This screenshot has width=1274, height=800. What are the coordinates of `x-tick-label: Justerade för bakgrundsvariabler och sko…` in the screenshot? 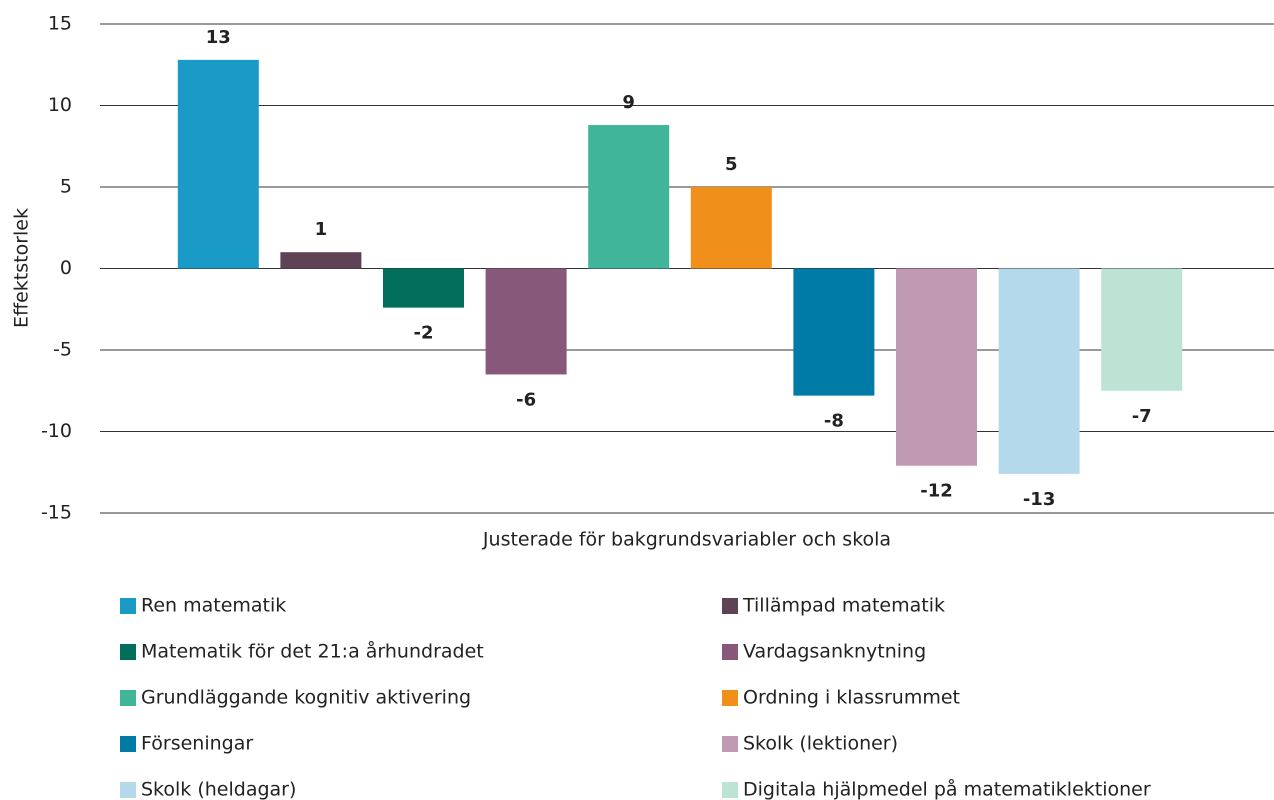 It's located at (686, 540).